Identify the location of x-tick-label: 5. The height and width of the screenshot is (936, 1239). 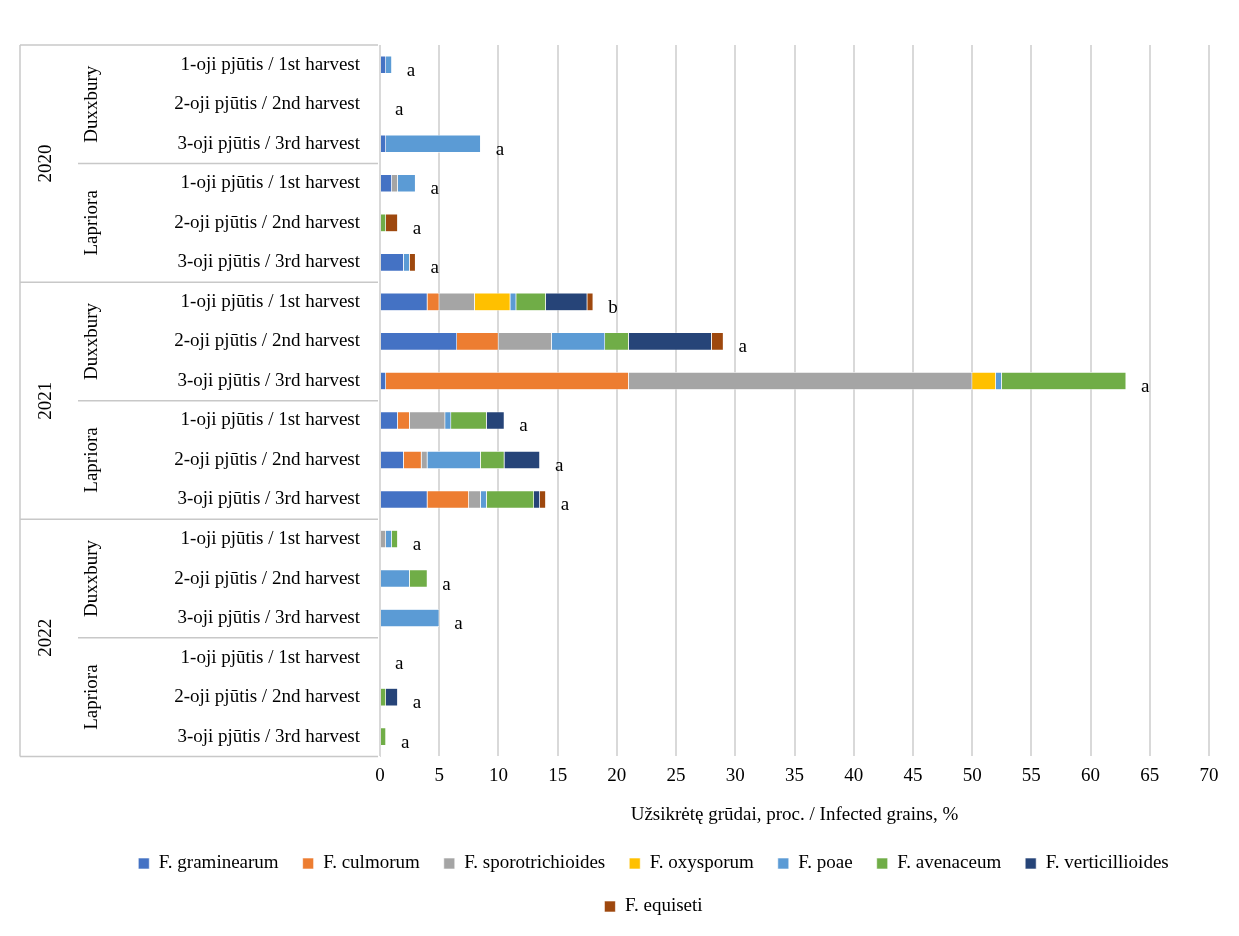
(439, 774).